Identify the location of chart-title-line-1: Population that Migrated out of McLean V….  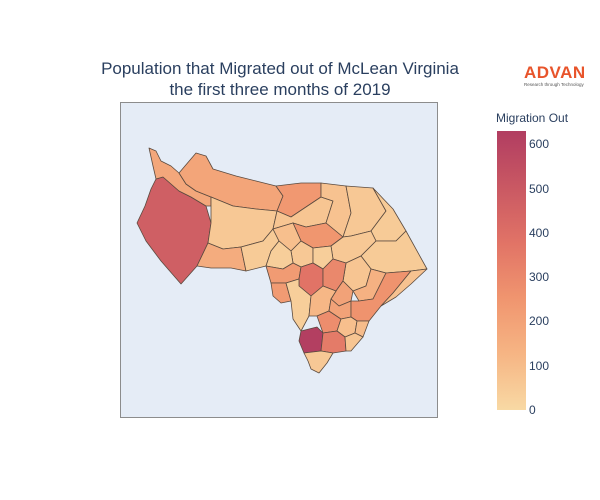
(280, 68).